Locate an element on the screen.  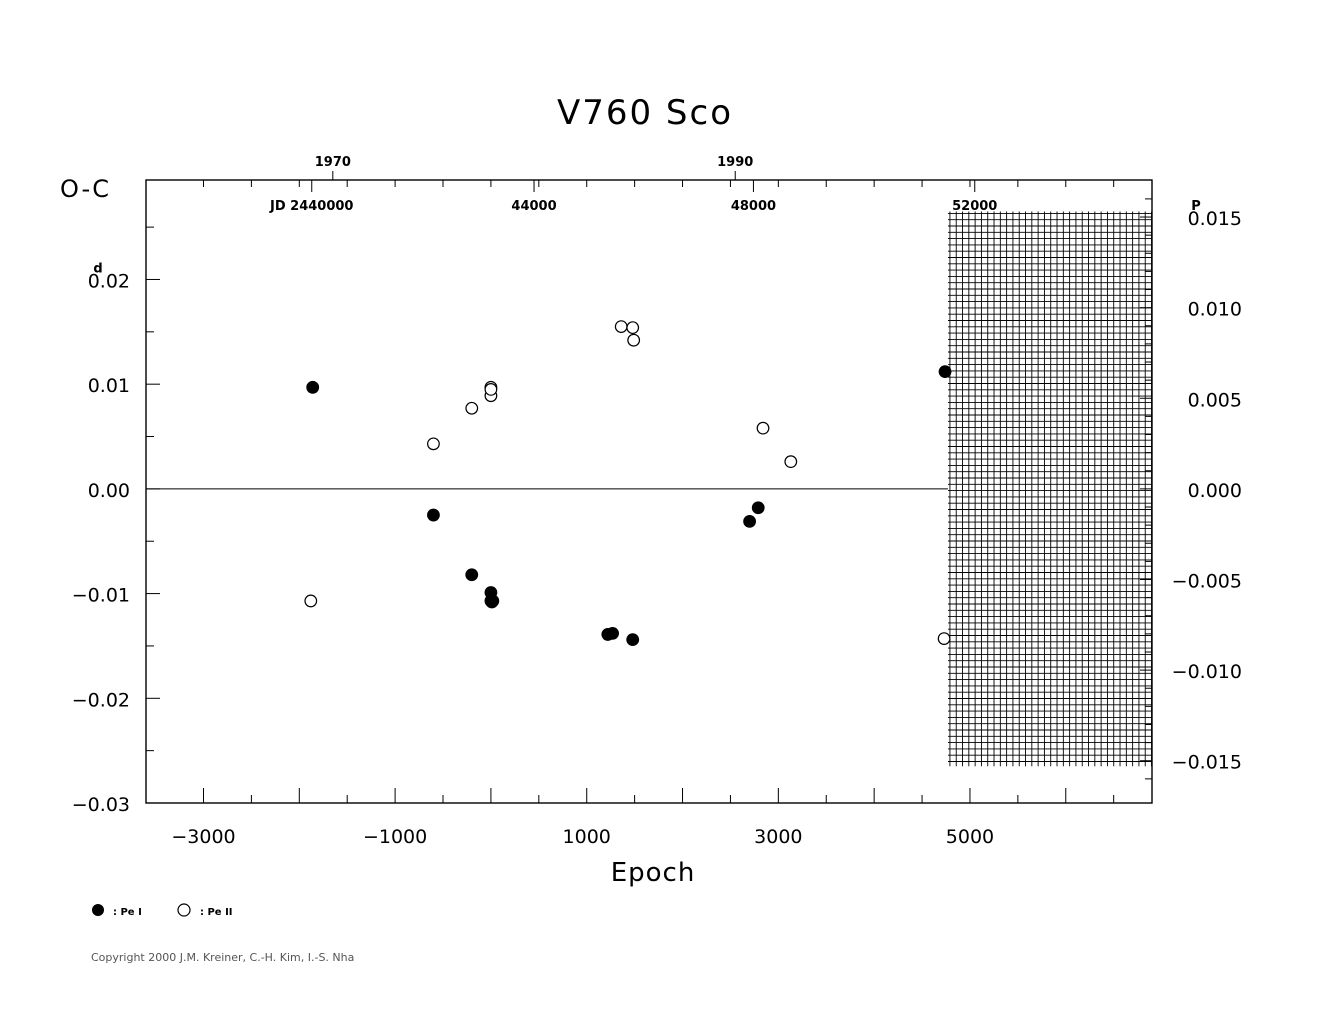
x-tick-label: −1000 is located at coordinates (395, 837).